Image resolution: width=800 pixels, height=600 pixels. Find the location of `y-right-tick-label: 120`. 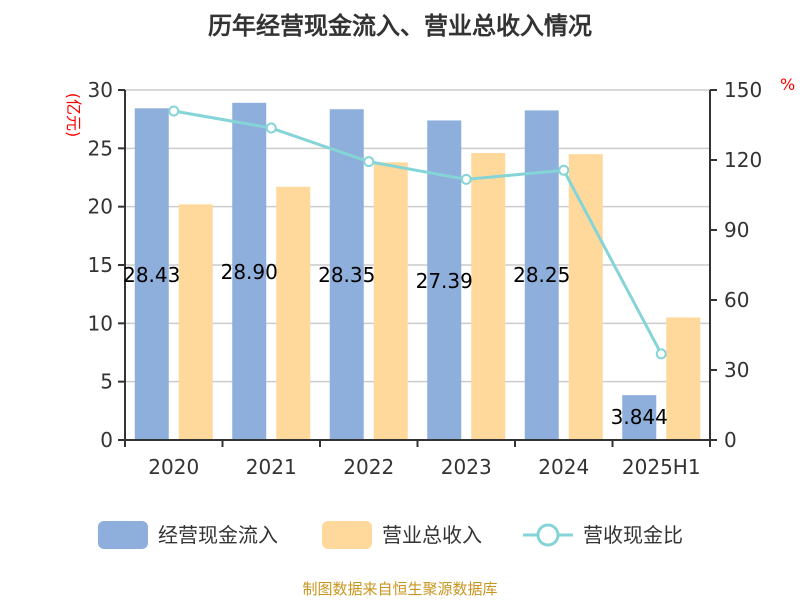

y-right-tick-label: 120 is located at coordinates (743, 160).